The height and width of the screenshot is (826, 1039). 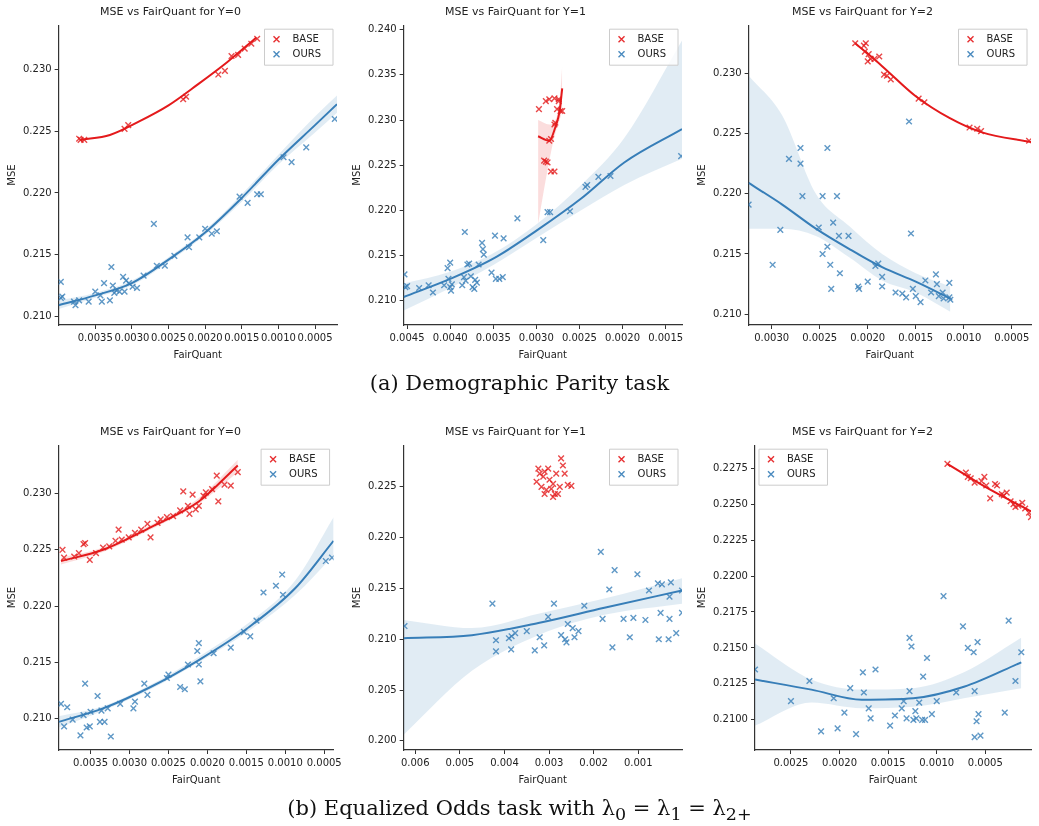 I want to click on x-tick-label: 0.0045, so click(x=407, y=337).